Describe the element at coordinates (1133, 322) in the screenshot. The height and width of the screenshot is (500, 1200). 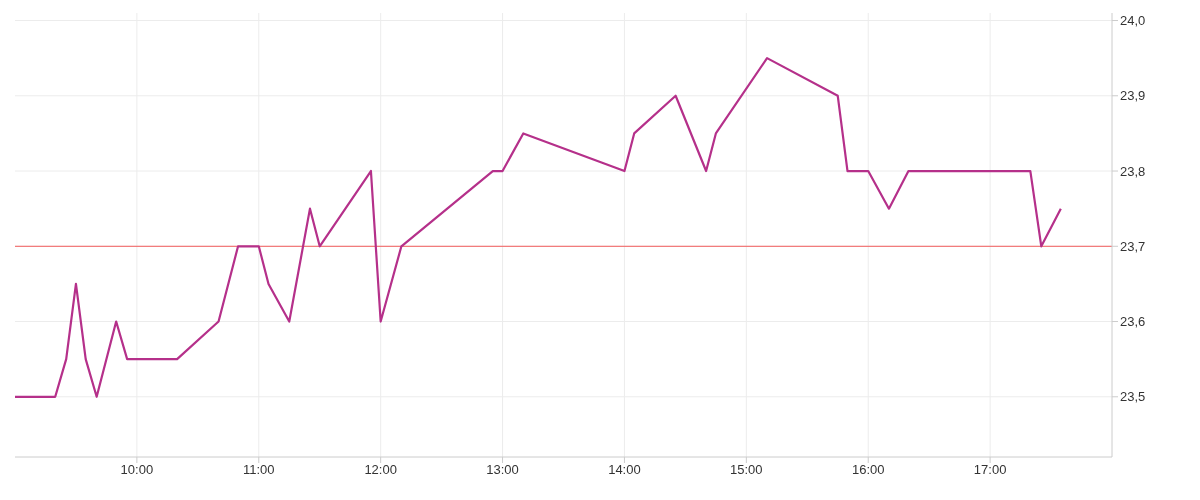
I see `y-tick-label: 23,6` at that location.